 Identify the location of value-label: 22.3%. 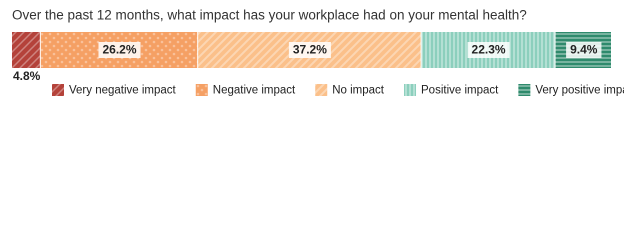
(489, 50).